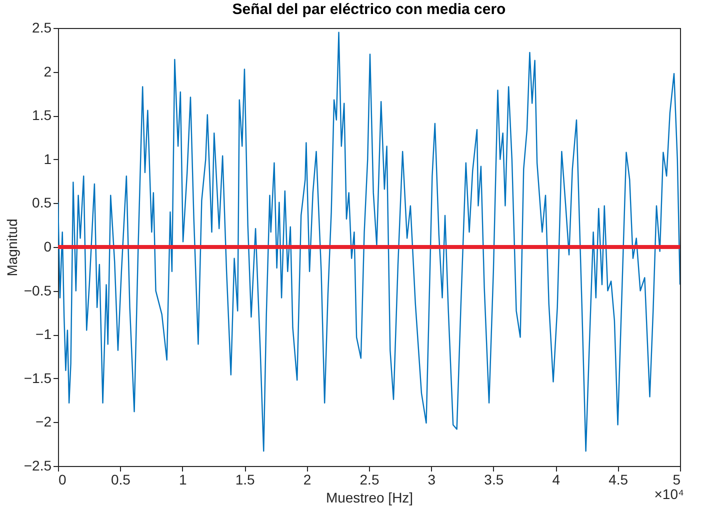 This screenshot has height=525, width=706. Describe the element at coordinates (120, 480) in the screenshot. I see `x-tick-label: 0.5` at that location.